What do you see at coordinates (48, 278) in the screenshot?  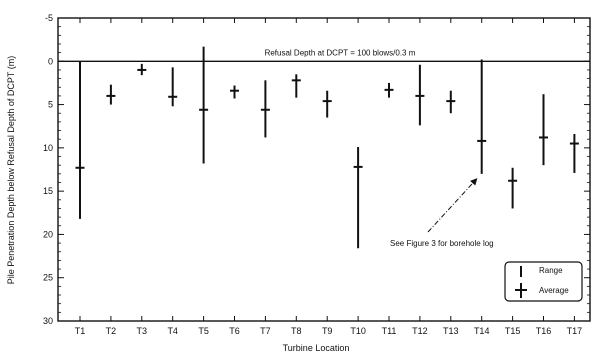 I see `y-tick-label: 25` at bounding box center [48, 278].